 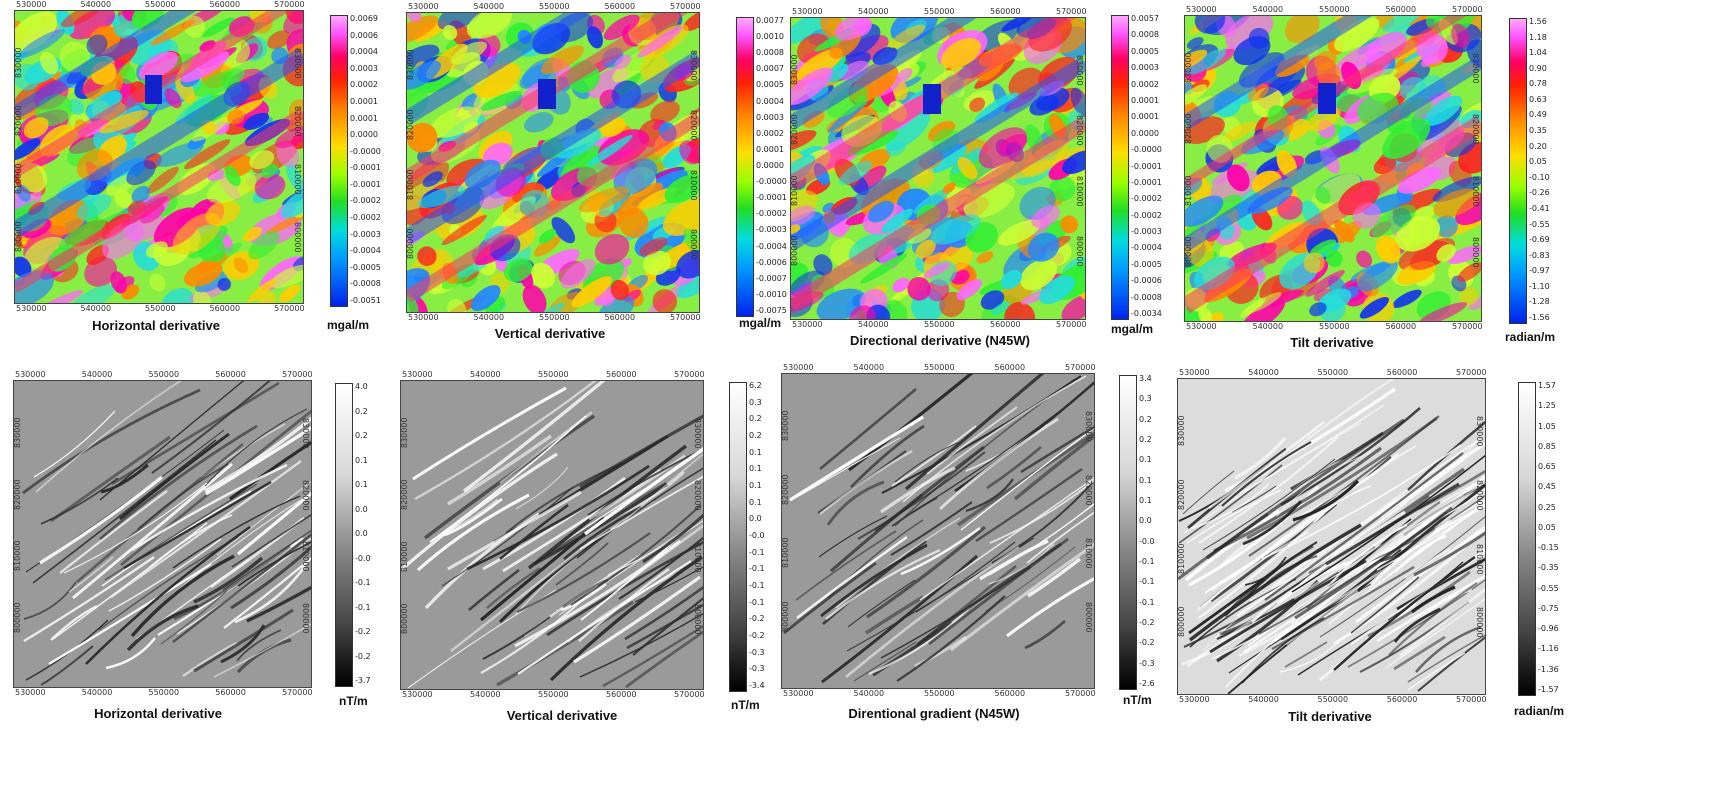 What do you see at coordinates (363, 656) in the screenshot?
I see `colorbar-label: -0.2` at bounding box center [363, 656].